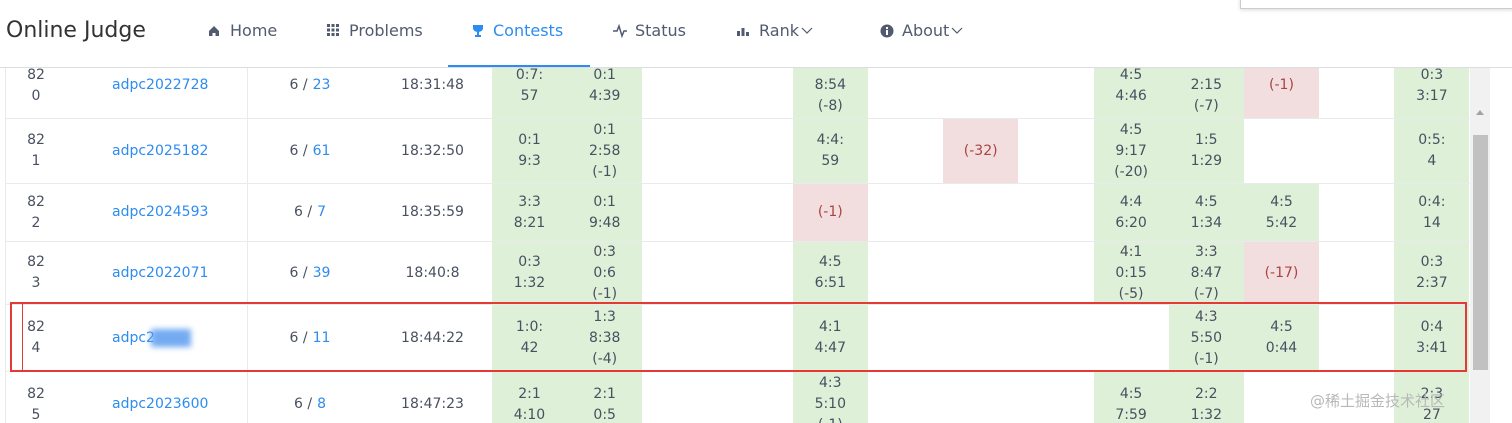 This screenshot has height=423, width=1512. Describe the element at coordinates (1432, 273) in the screenshot. I see `problem-cell: 0:3 2:37` at that location.